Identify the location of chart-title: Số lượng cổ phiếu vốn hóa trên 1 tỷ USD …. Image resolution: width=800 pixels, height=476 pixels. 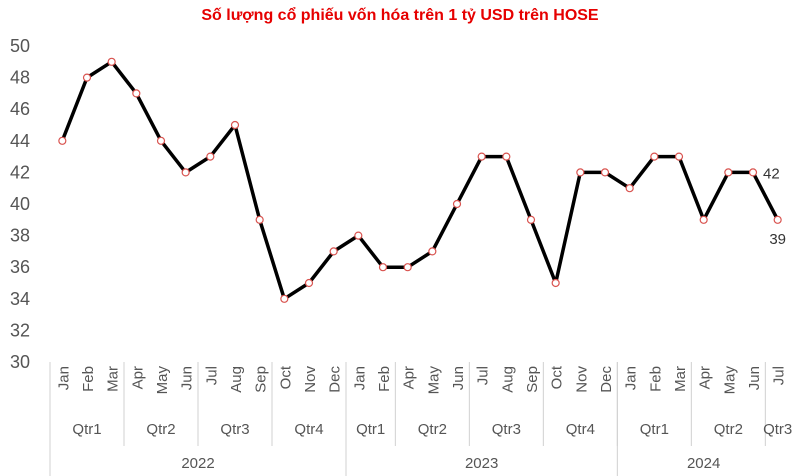
(400, 15).